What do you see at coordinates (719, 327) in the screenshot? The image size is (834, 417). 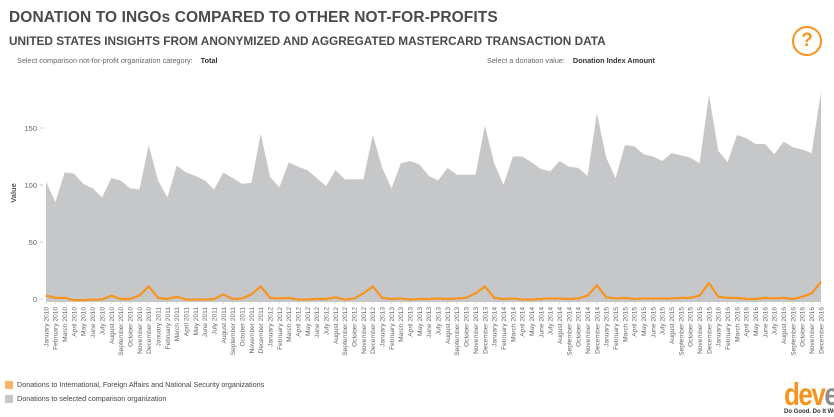 I see `x-tick-label: January 2016` at bounding box center [719, 327].